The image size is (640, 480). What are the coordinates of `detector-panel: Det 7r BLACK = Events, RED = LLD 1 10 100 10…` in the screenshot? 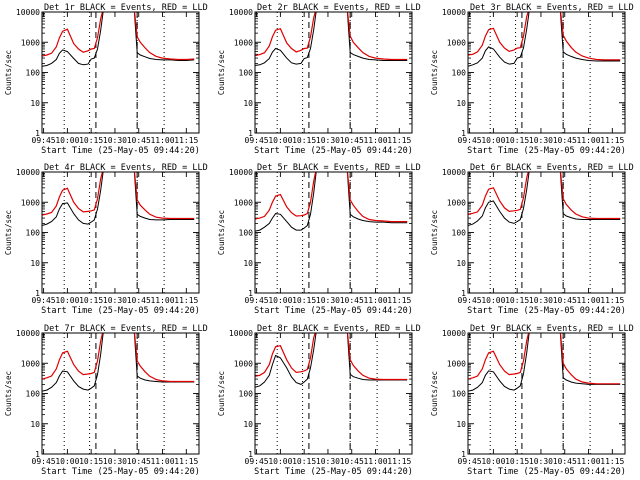 It's located at (106, 400).